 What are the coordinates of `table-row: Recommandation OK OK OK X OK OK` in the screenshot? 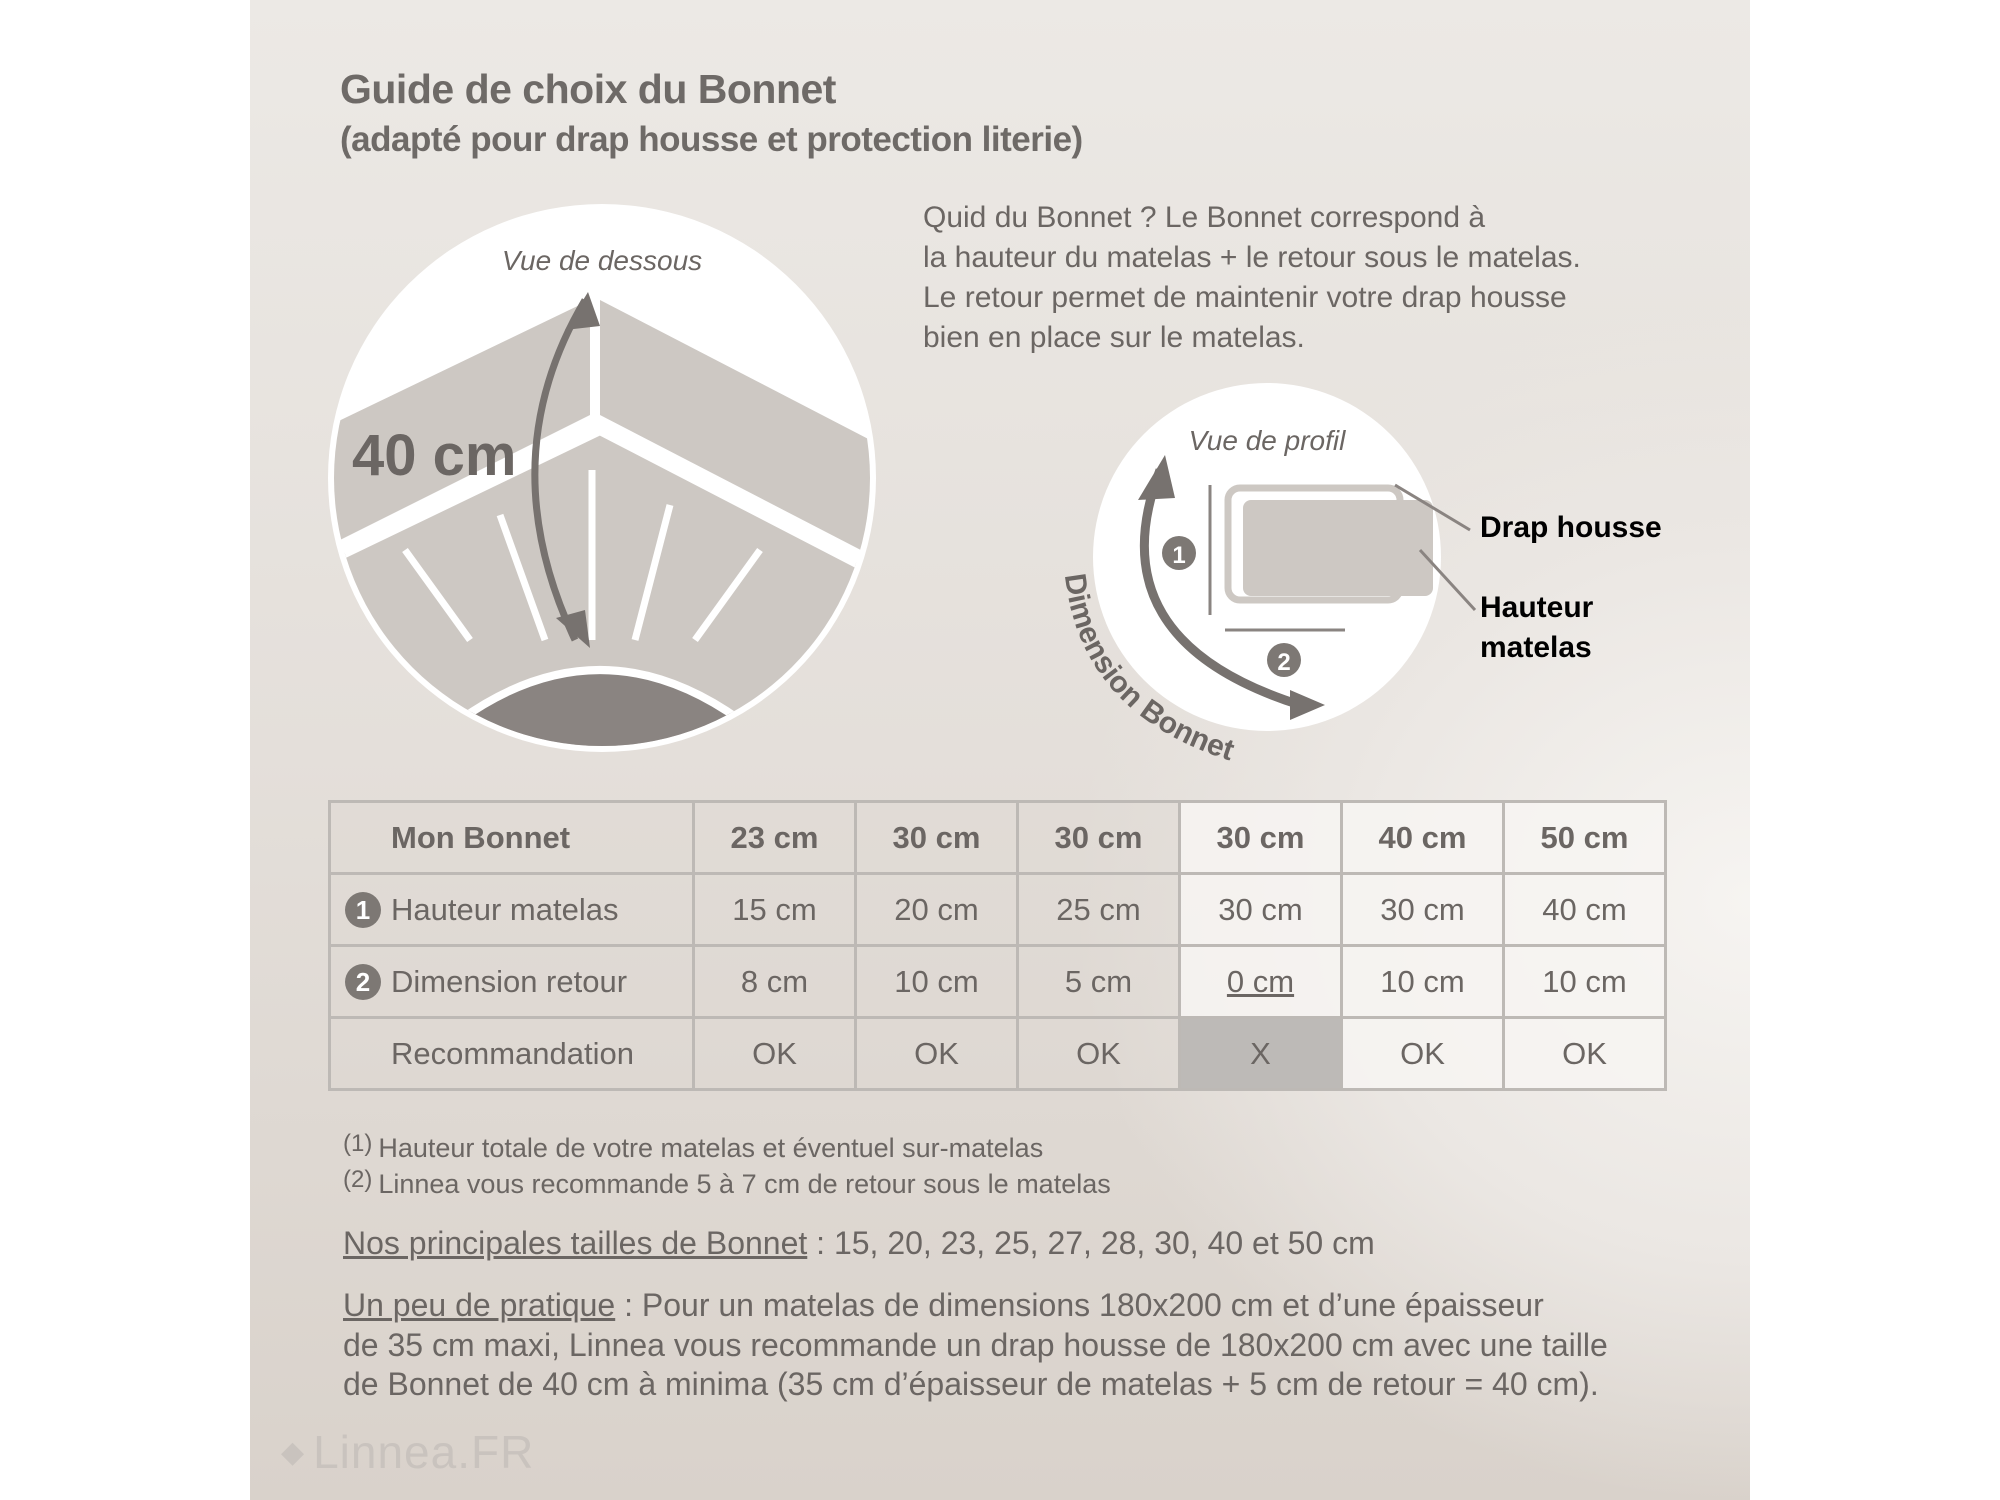 It's located at (997, 1053).